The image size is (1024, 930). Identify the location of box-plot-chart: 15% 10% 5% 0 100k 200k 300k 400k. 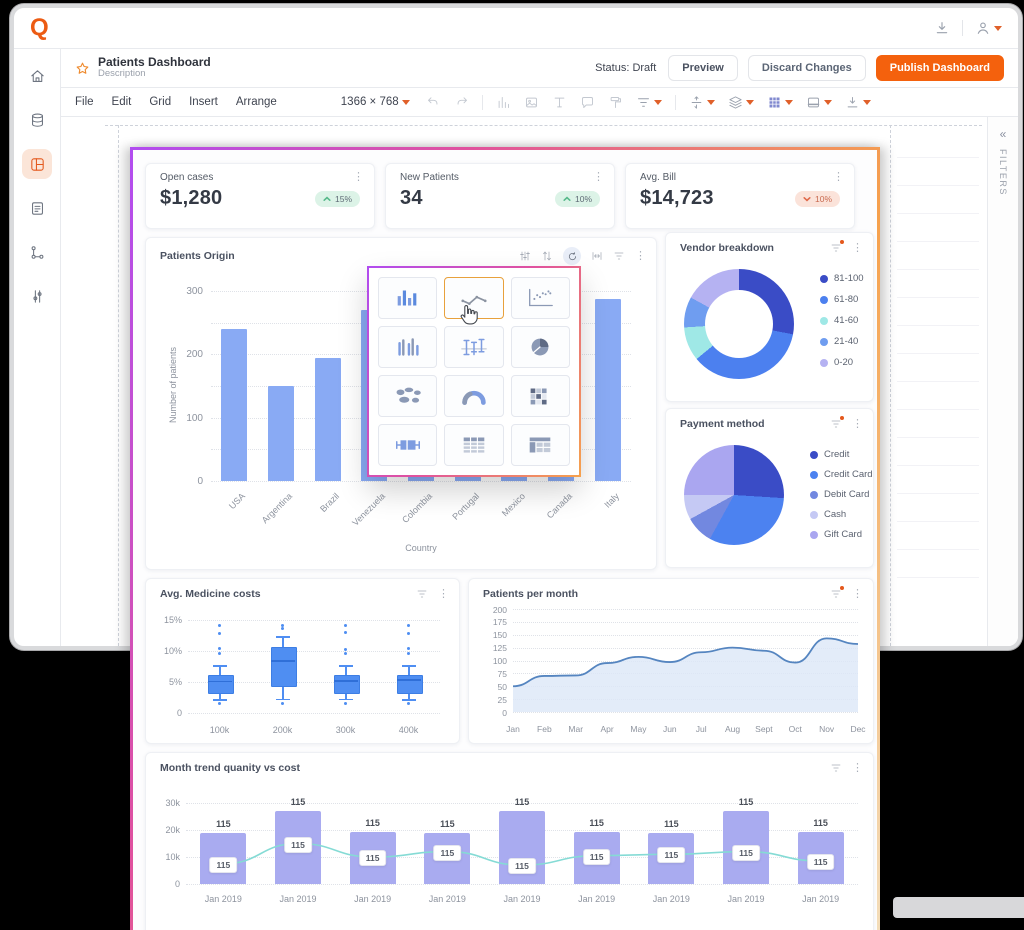
(302, 661).